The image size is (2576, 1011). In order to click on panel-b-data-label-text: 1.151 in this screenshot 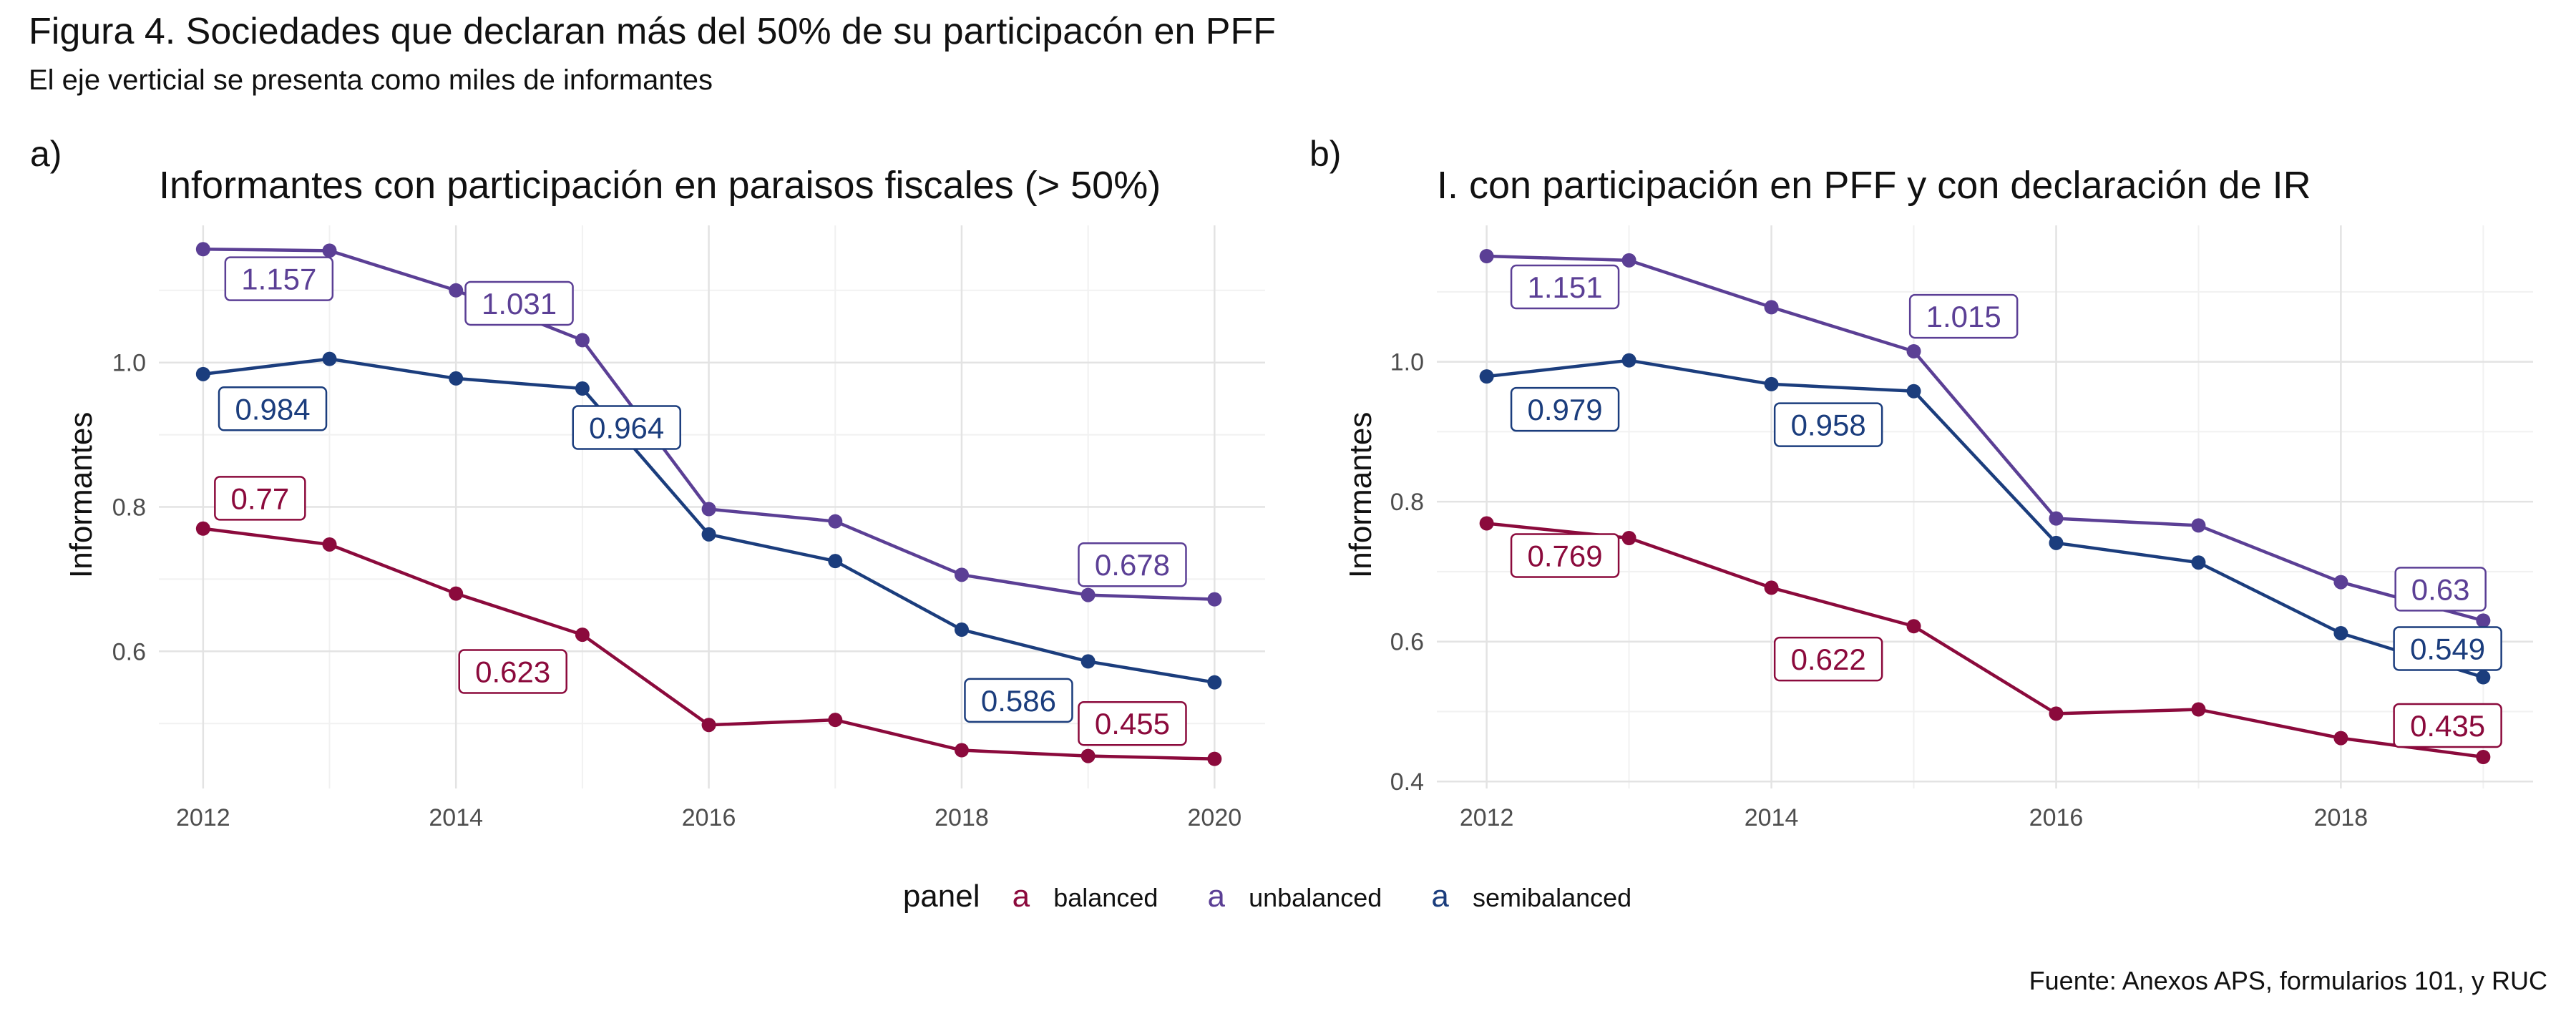, I will do `click(1565, 287)`.